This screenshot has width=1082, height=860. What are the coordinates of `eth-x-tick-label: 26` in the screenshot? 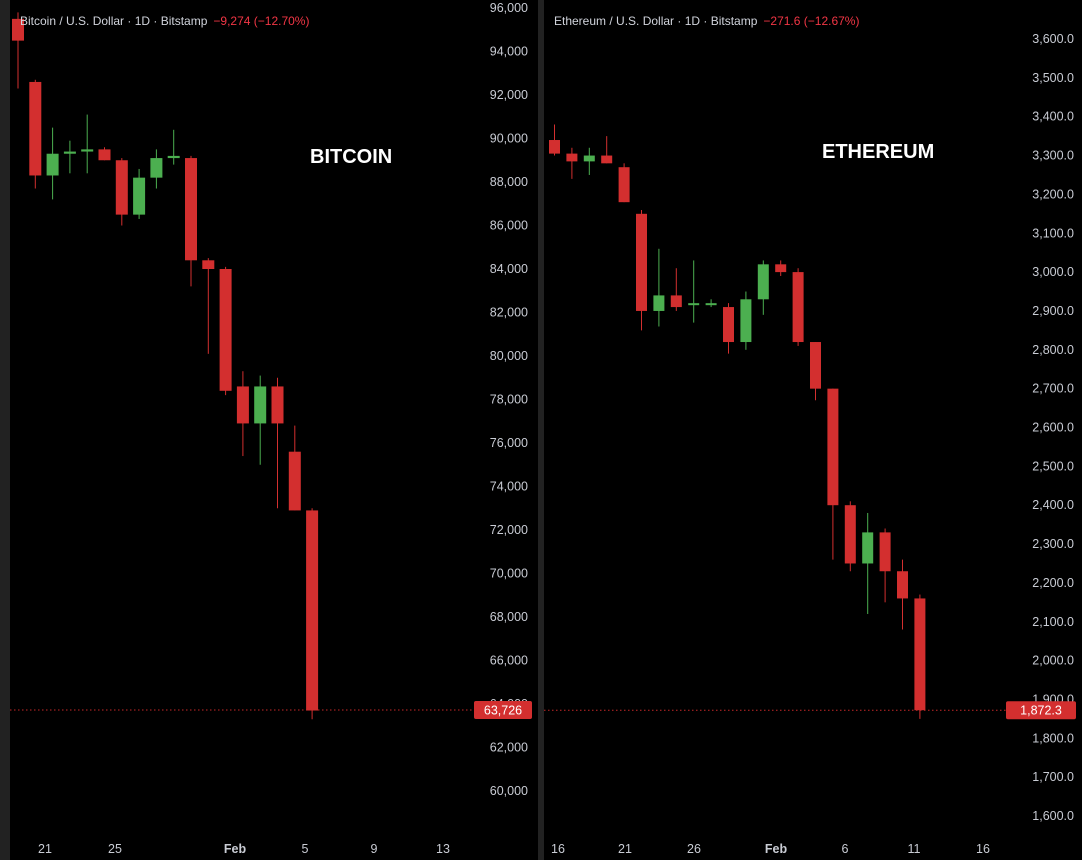 It's located at (694, 849).